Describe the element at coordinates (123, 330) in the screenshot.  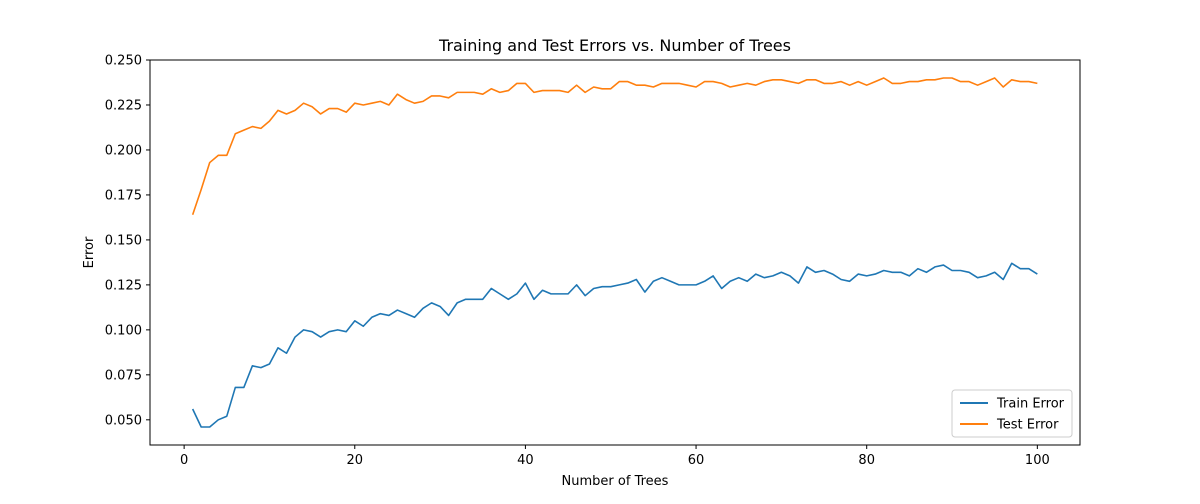
I see `y-tick-label: 0.100` at that location.